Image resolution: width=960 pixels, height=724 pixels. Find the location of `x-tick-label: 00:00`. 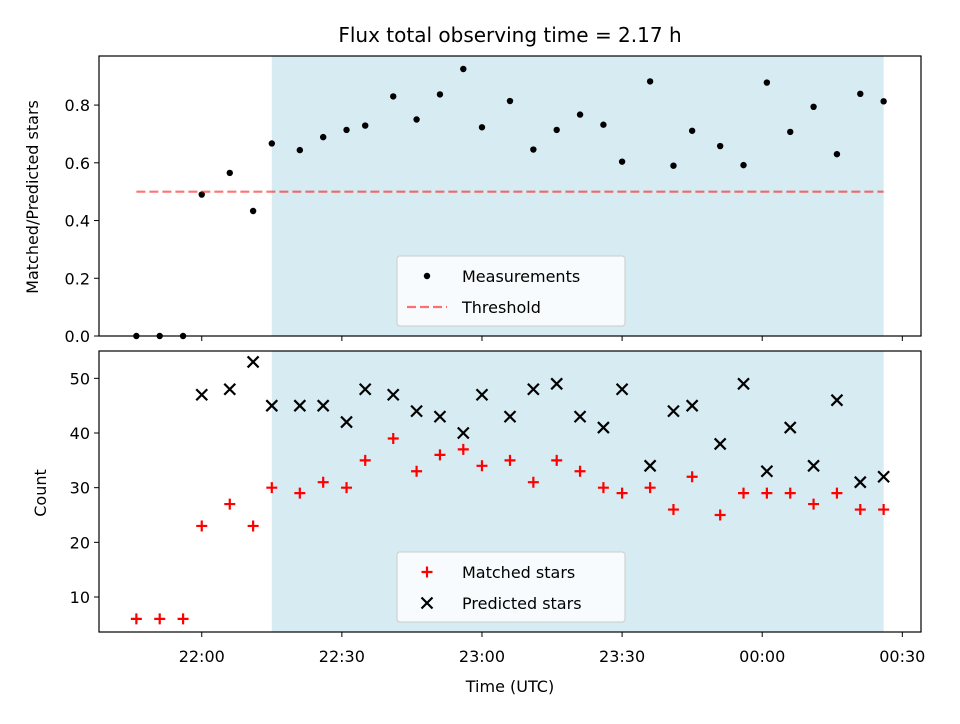

x-tick-label: 00:00 is located at coordinates (762, 656).